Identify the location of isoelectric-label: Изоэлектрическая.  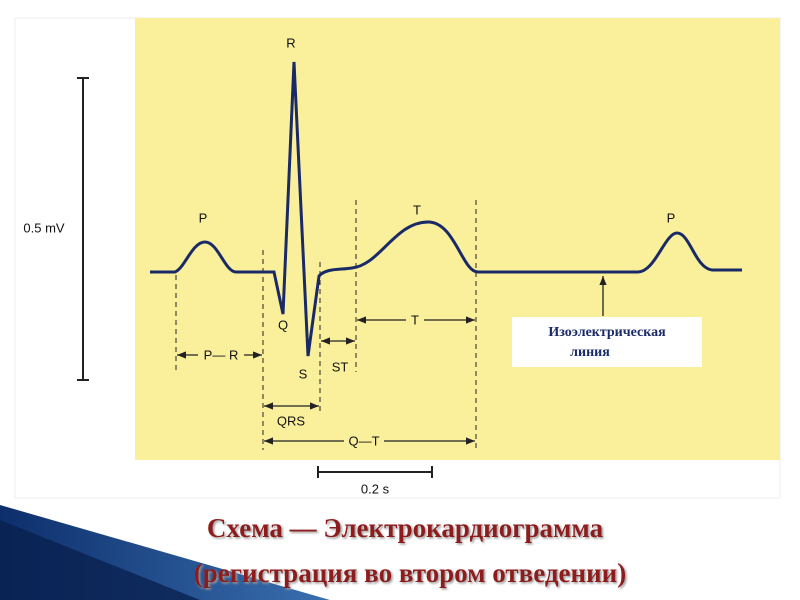
(607, 332).